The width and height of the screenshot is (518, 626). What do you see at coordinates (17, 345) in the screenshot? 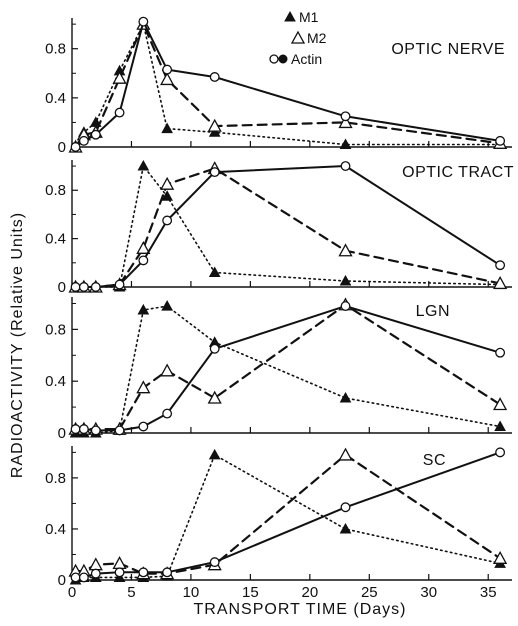
I see `y-axis-title: RADIOACTIVITY (Relative Units)` at bounding box center [17, 345].